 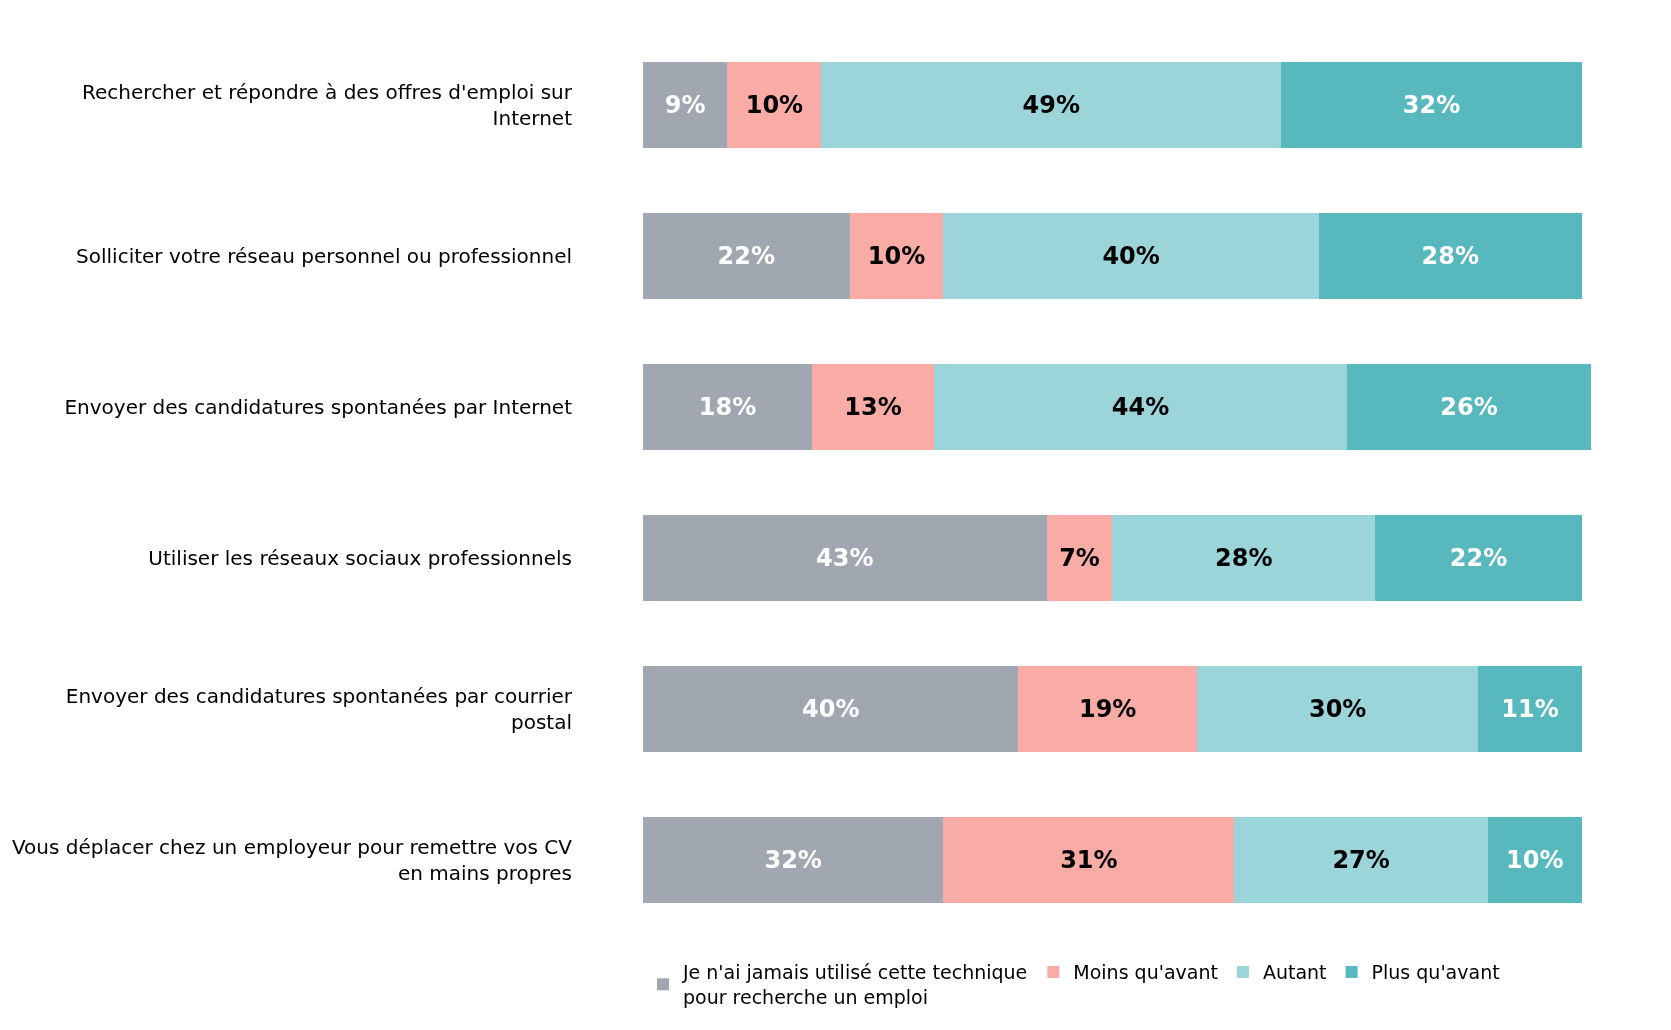 I want to click on data-label: 49%, so click(x=1051, y=105).